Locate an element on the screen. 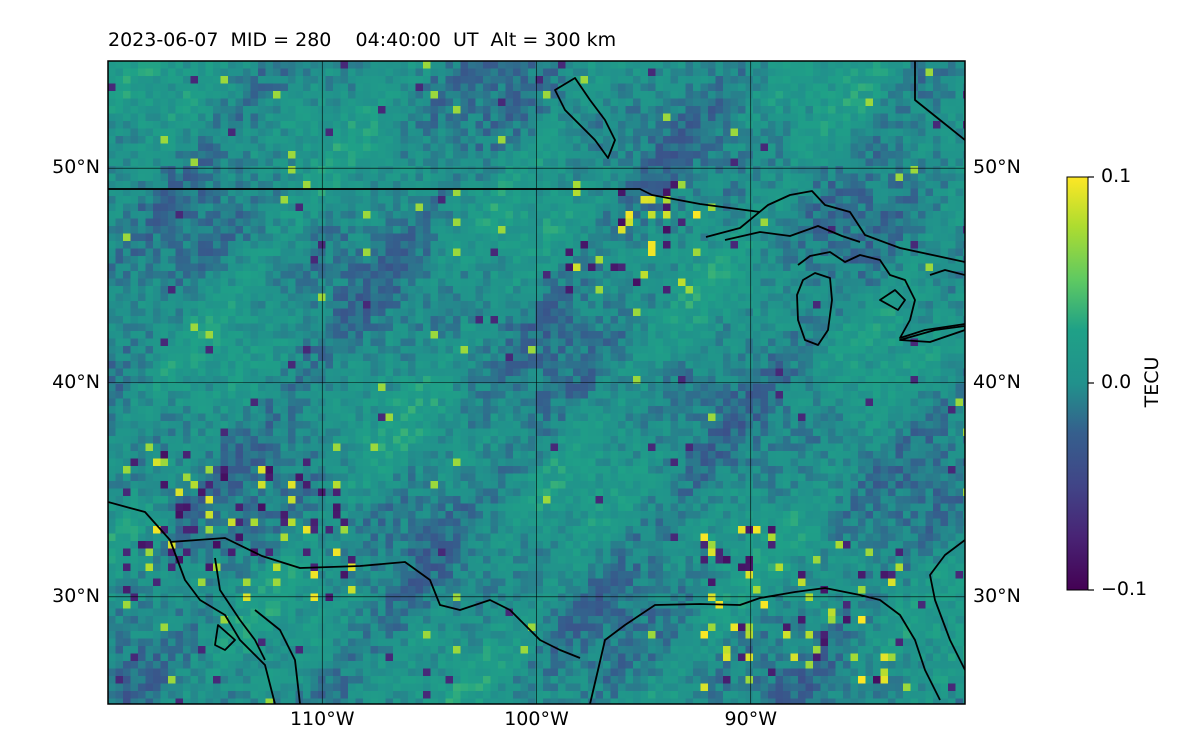  colorbar-tick-max: 0.1 is located at coordinates (1116, 176).